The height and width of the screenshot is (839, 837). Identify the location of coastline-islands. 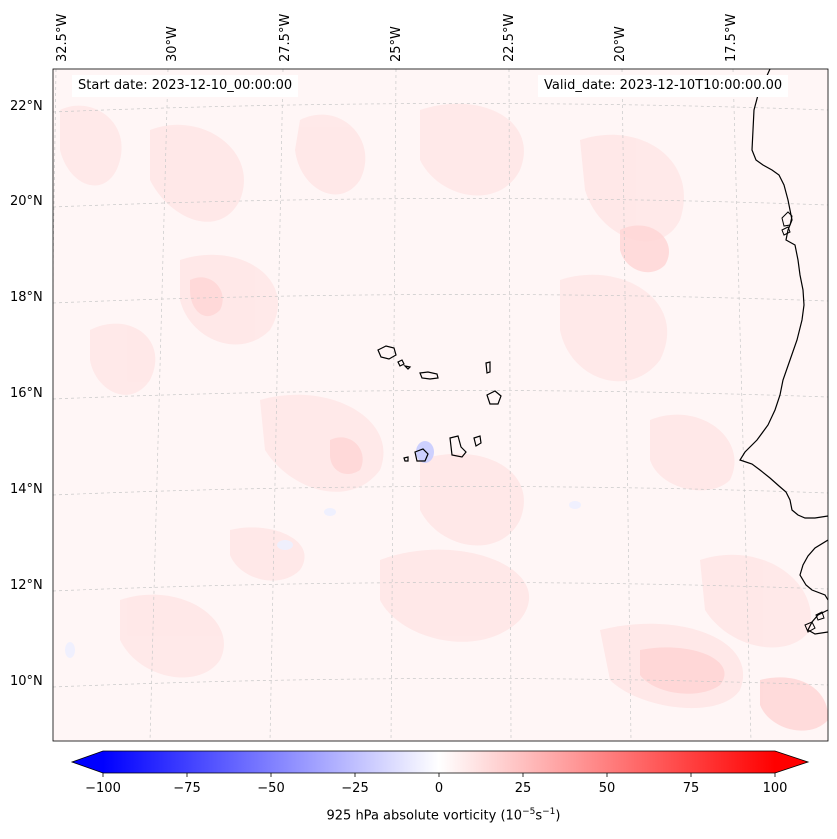
(803, 422).